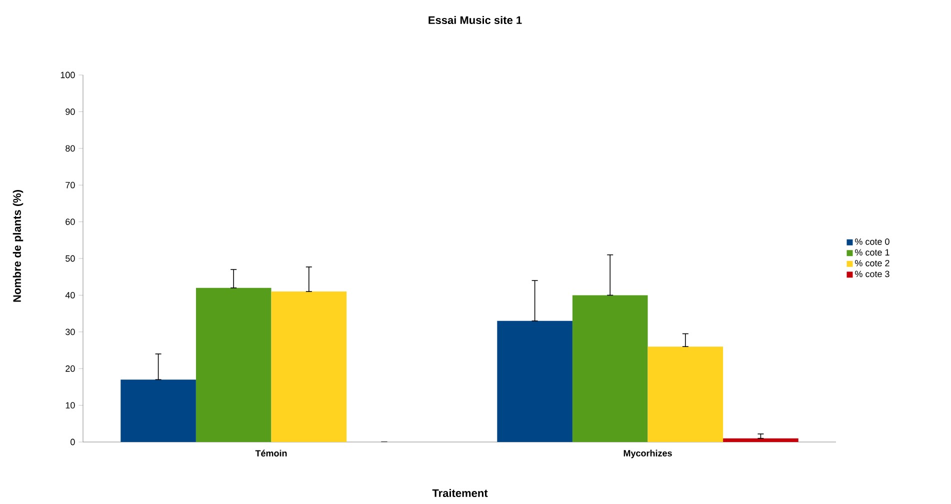 This screenshot has height=504, width=951. What do you see at coordinates (70, 295) in the screenshot?
I see `y-tick-label: 40` at bounding box center [70, 295].